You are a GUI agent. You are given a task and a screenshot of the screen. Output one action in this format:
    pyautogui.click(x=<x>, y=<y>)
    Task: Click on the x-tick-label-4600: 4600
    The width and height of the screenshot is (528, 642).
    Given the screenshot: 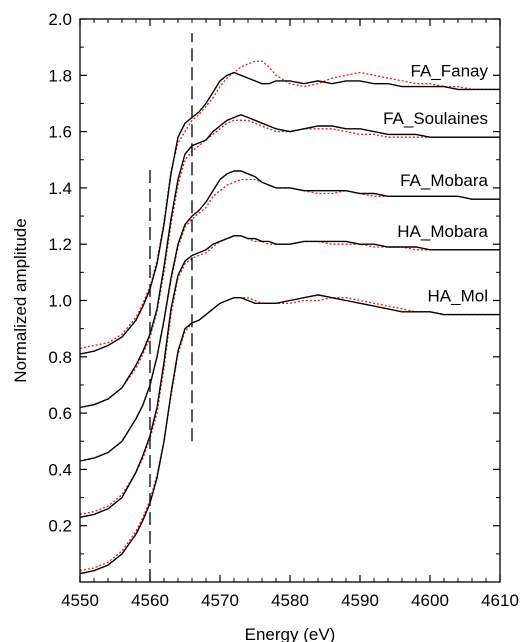 What is the action you would take?
    pyautogui.click(x=430, y=600)
    